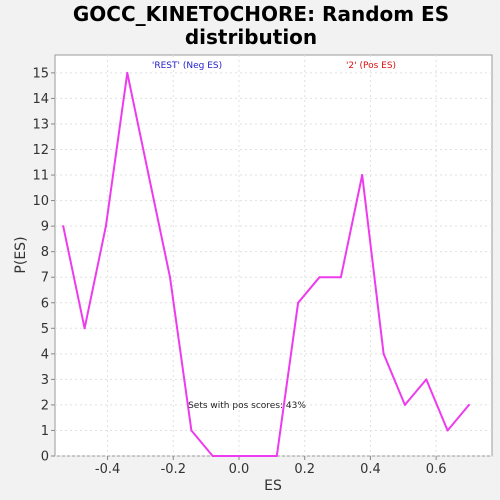 The width and height of the screenshot is (500, 500). What do you see at coordinates (304, 469) in the screenshot?
I see `x-tick-label: 0.2` at bounding box center [304, 469].